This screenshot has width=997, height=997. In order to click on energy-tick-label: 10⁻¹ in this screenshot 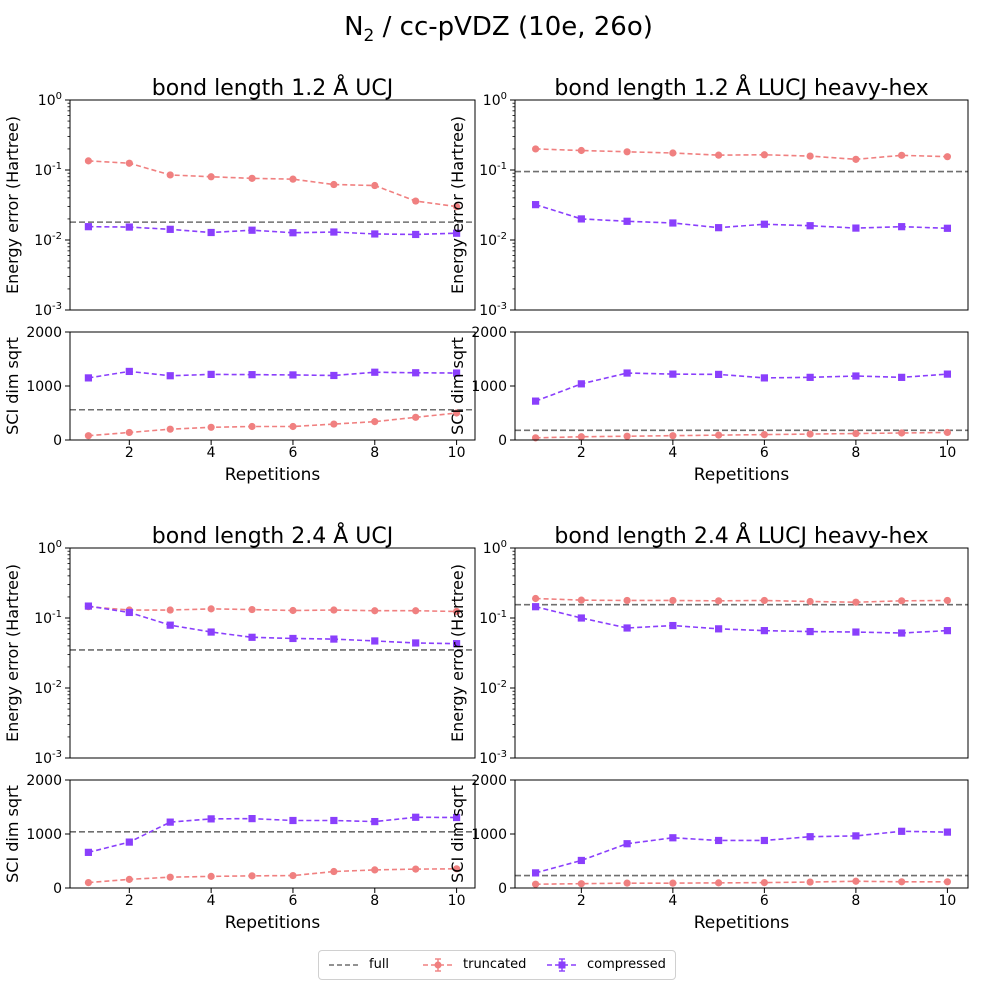, I will do `click(48, 618)`.